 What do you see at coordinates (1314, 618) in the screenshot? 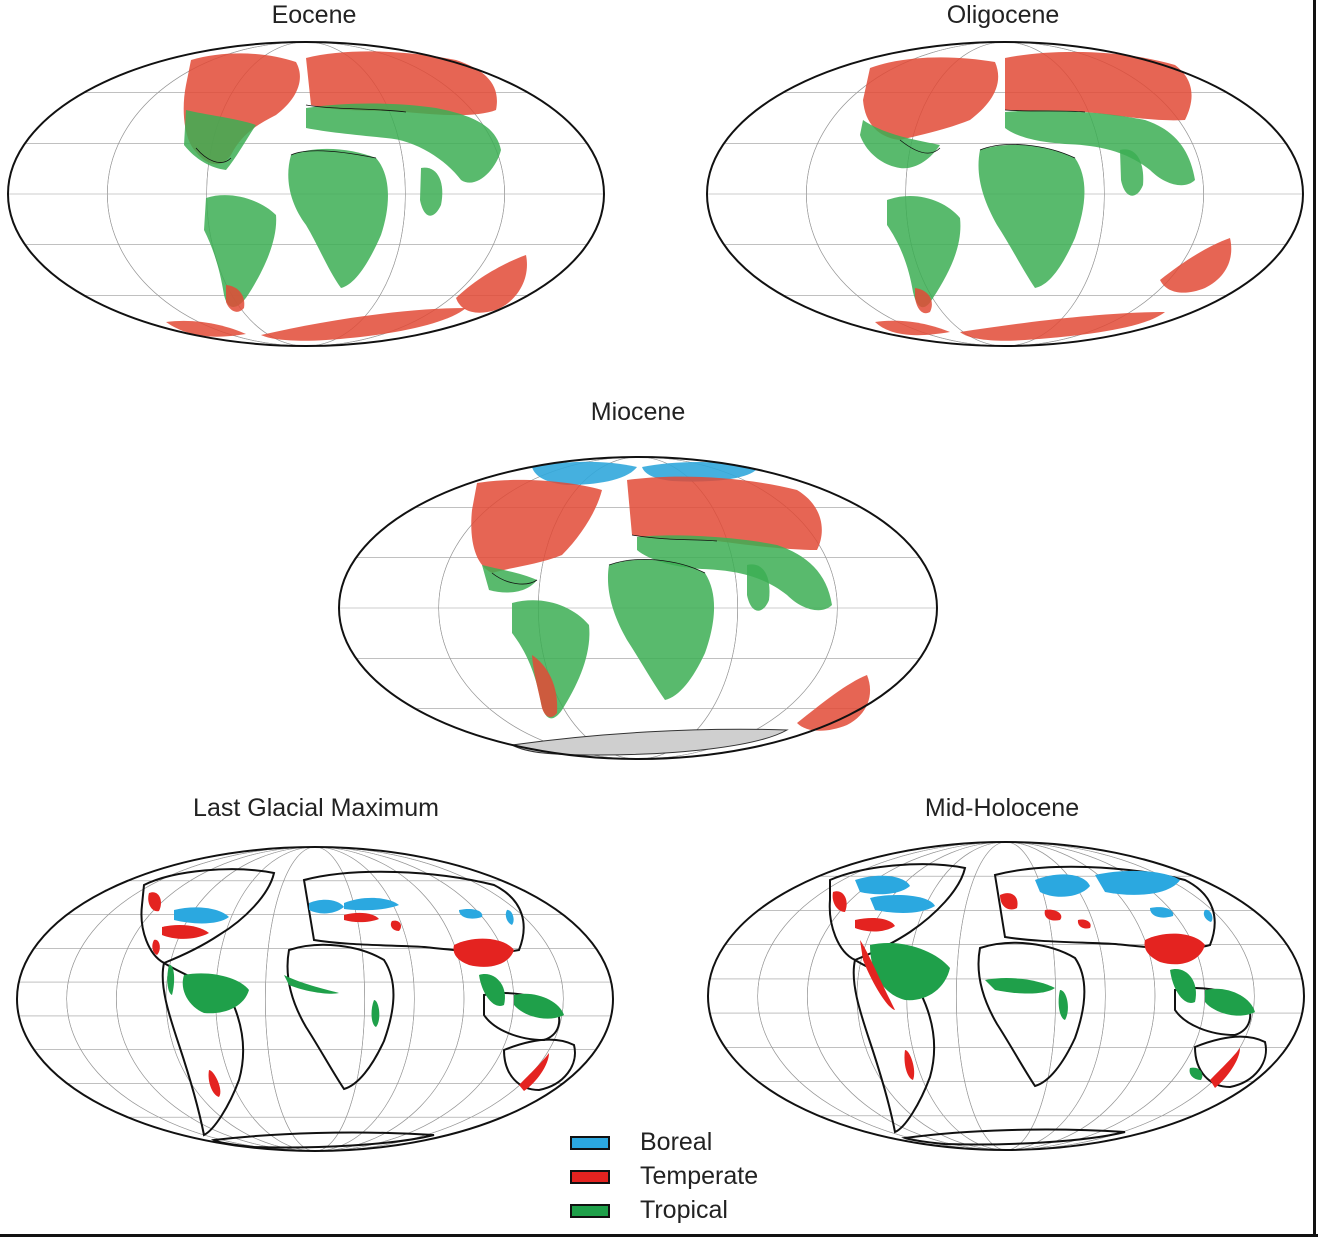
I see `frame-right-border` at bounding box center [1314, 618].